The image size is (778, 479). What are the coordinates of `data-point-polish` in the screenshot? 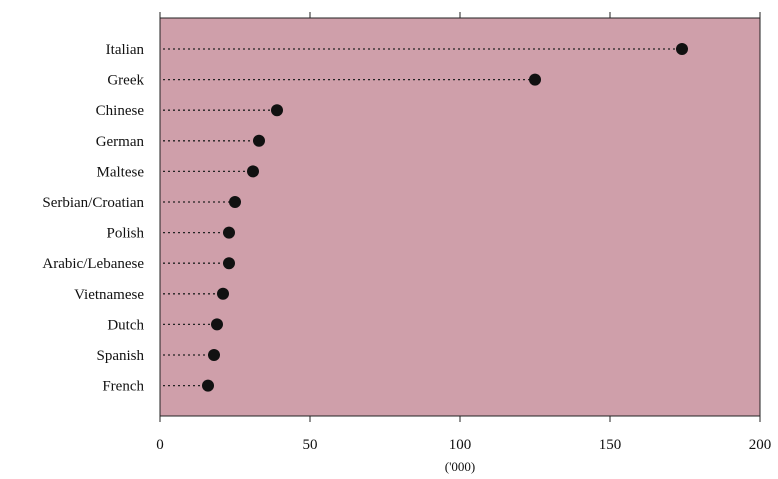 It's located at (229, 232).